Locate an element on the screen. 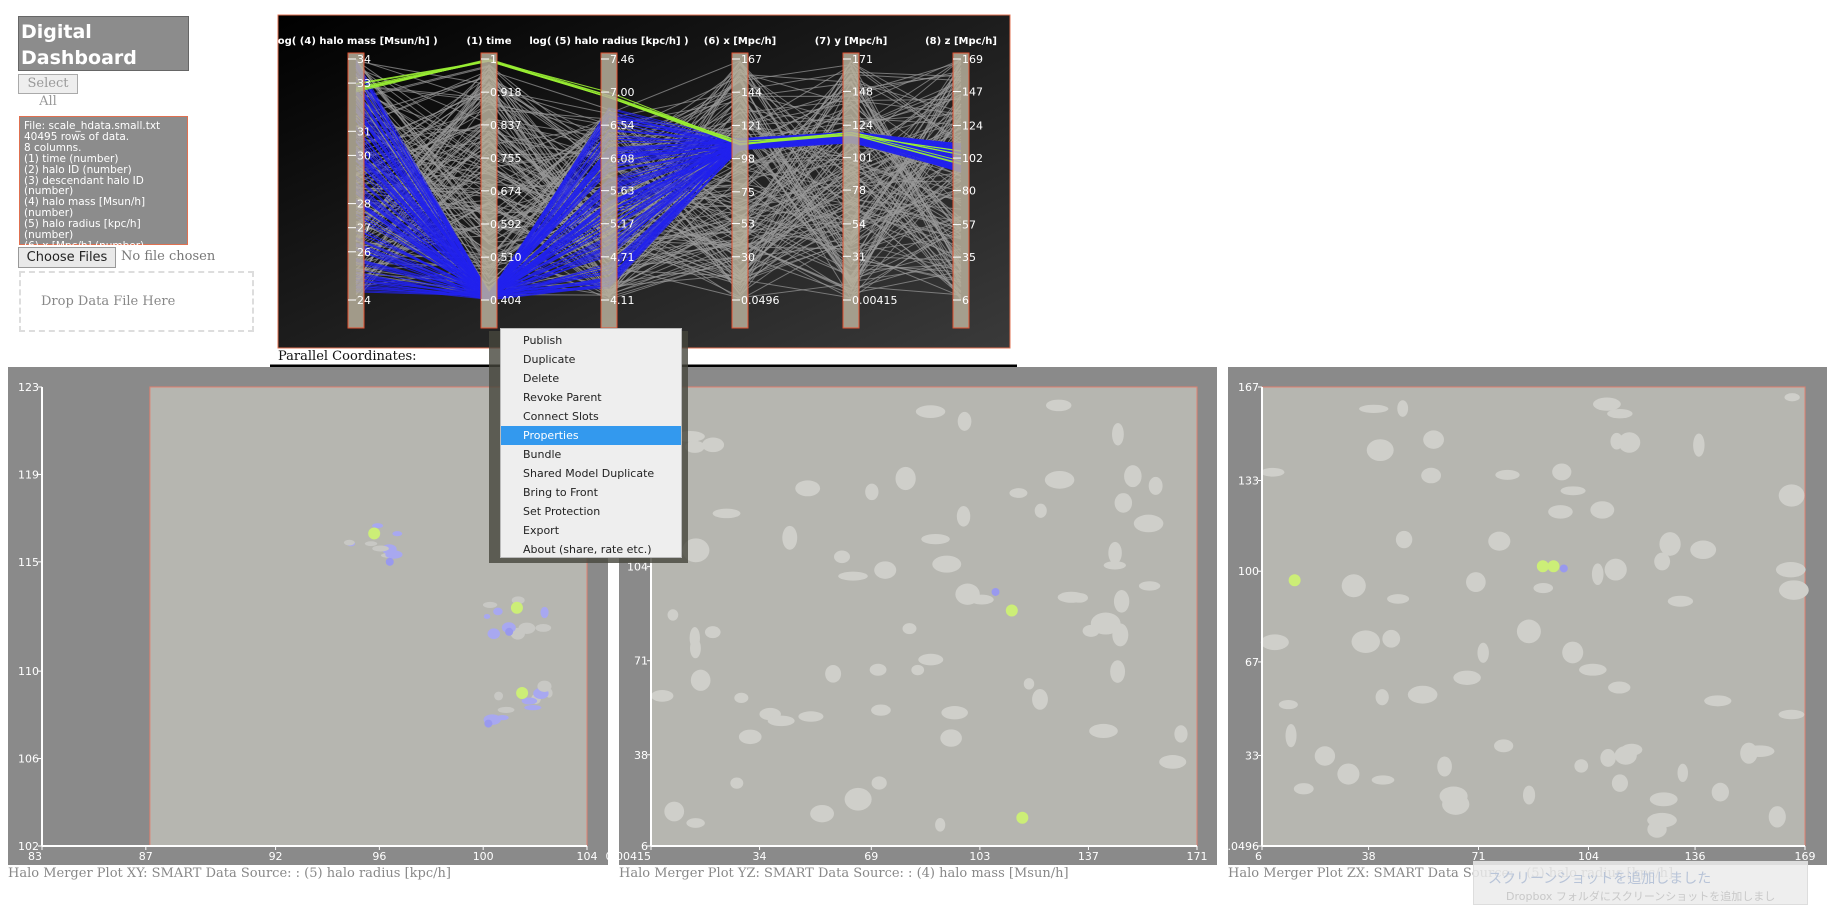 The width and height of the screenshot is (1837, 906). x-tick-label: 171 is located at coordinates (1197, 856).